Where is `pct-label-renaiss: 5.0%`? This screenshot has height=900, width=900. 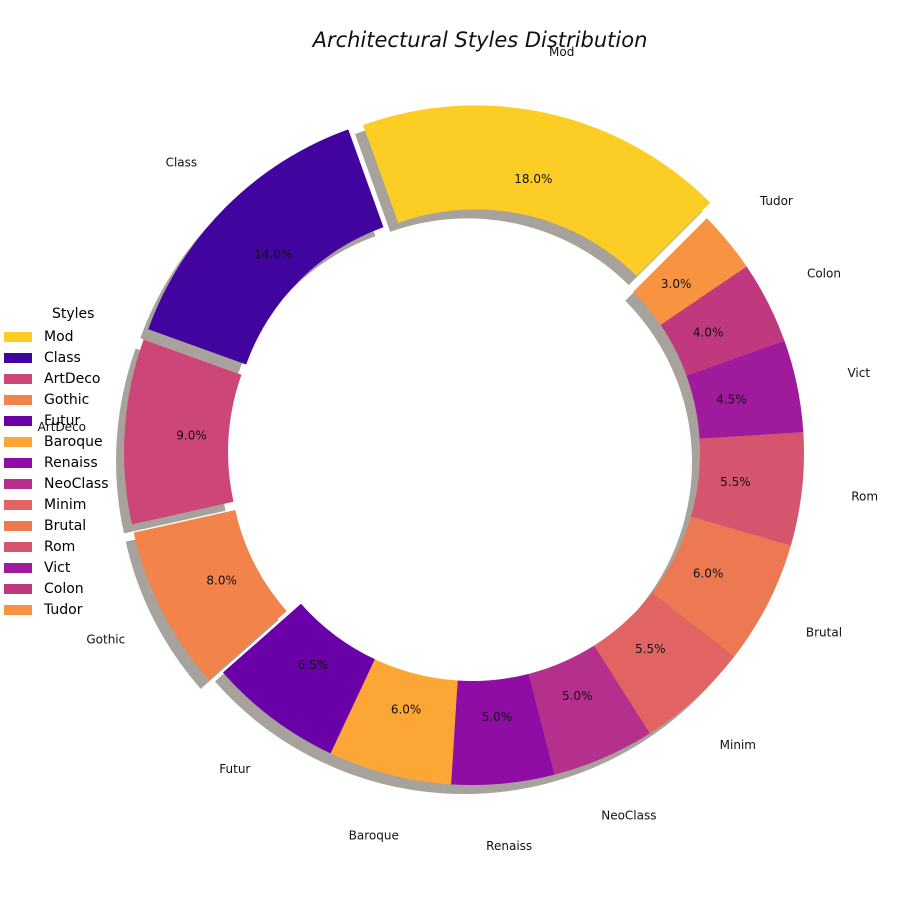 pct-label-renaiss: 5.0% is located at coordinates (497, 717).